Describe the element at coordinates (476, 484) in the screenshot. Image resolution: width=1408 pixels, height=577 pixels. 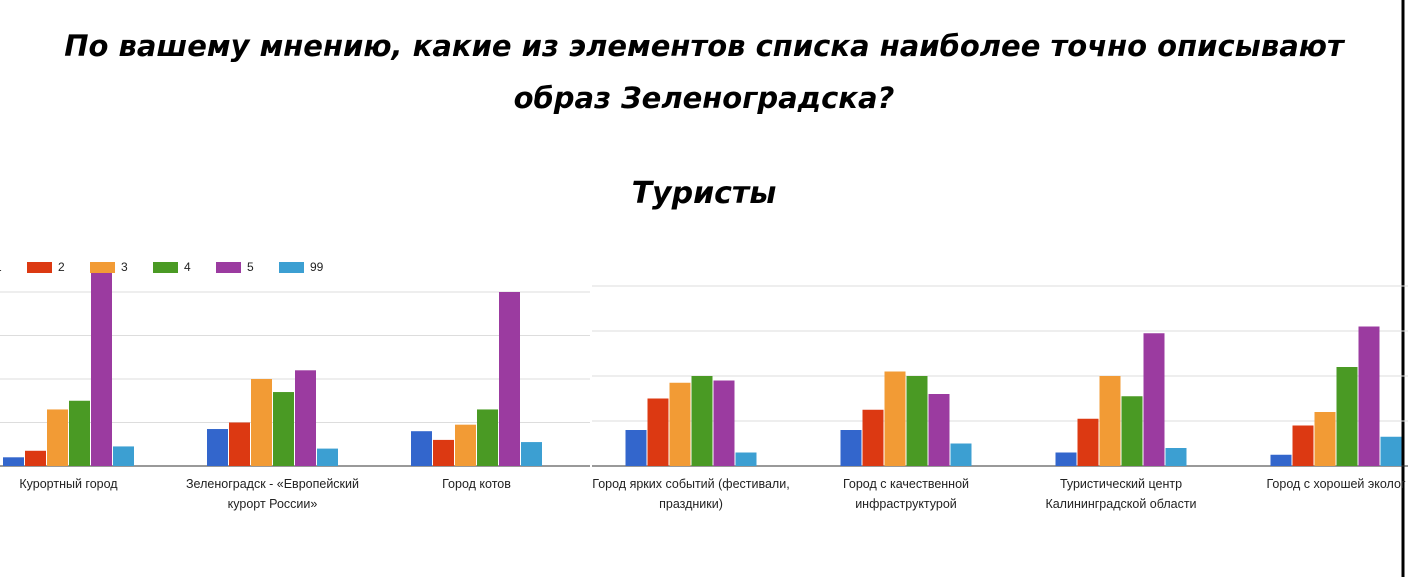
I see `x-tick-label: Город котов` at that location.